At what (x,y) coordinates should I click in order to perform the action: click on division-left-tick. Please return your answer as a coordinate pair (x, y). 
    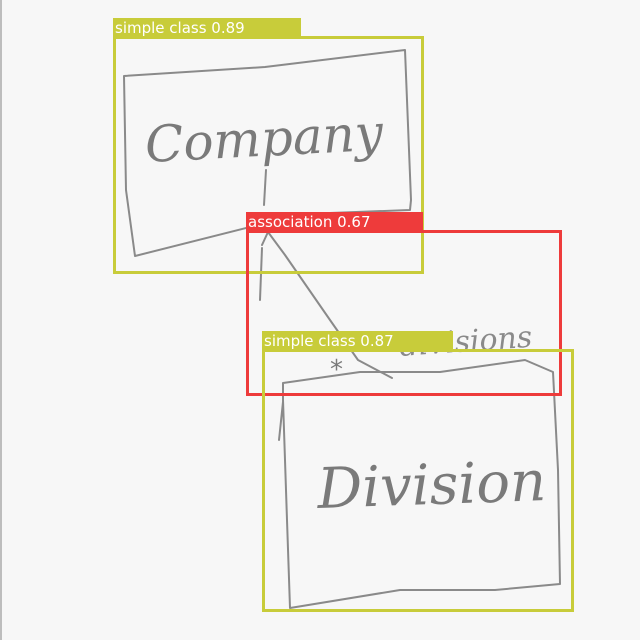
    Looking at the image, I should click on (281, 421).